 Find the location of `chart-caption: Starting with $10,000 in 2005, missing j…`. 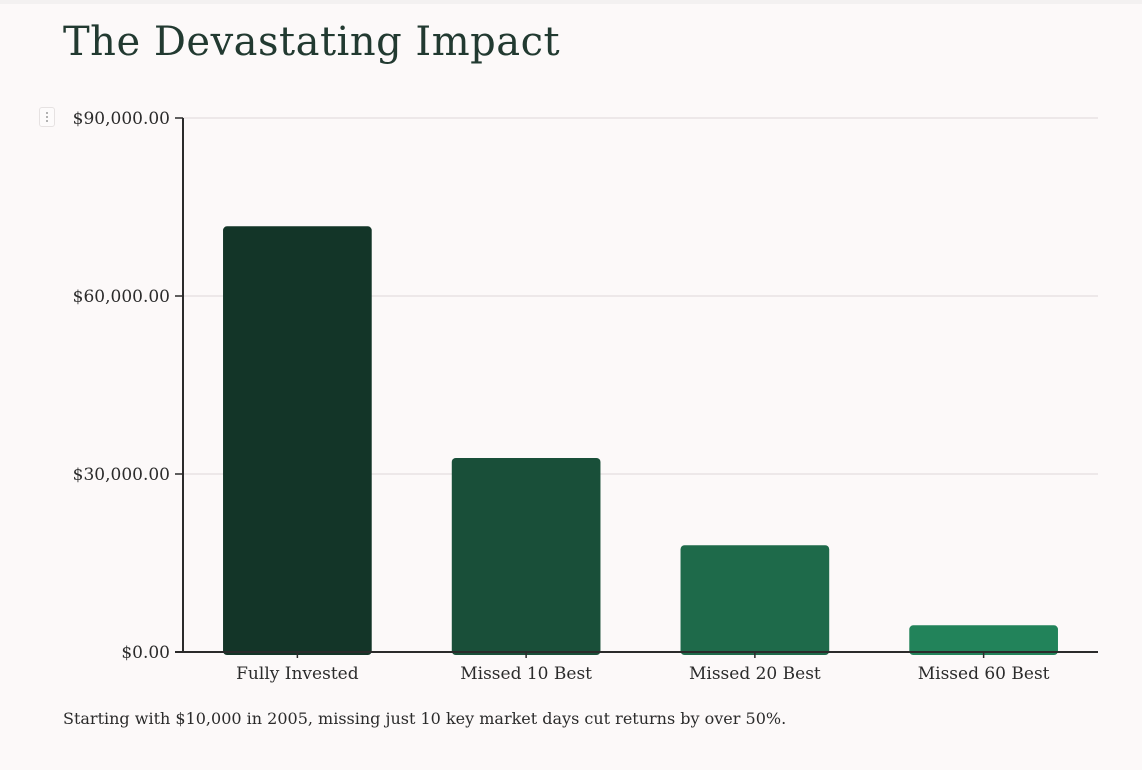

chart-caption: Starting with $10,000 in 2005, missing j… is located at coordinates (425, 718).